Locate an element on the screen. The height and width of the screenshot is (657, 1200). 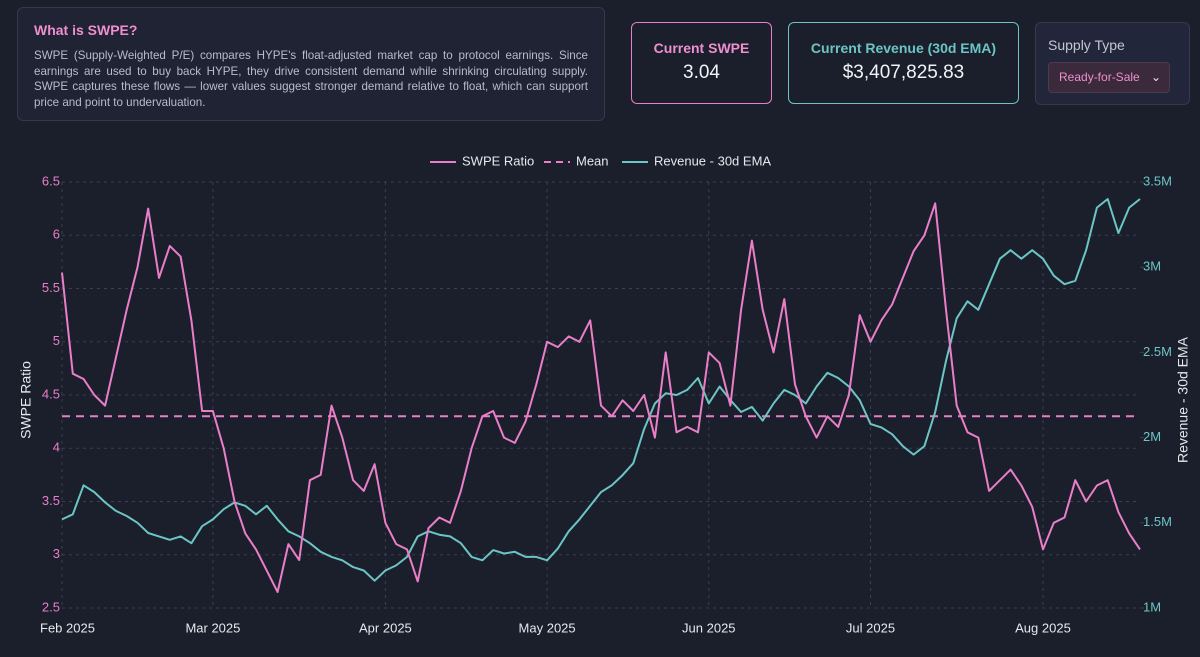
y-tick-label: 4 is located at coordinates (56, 447).